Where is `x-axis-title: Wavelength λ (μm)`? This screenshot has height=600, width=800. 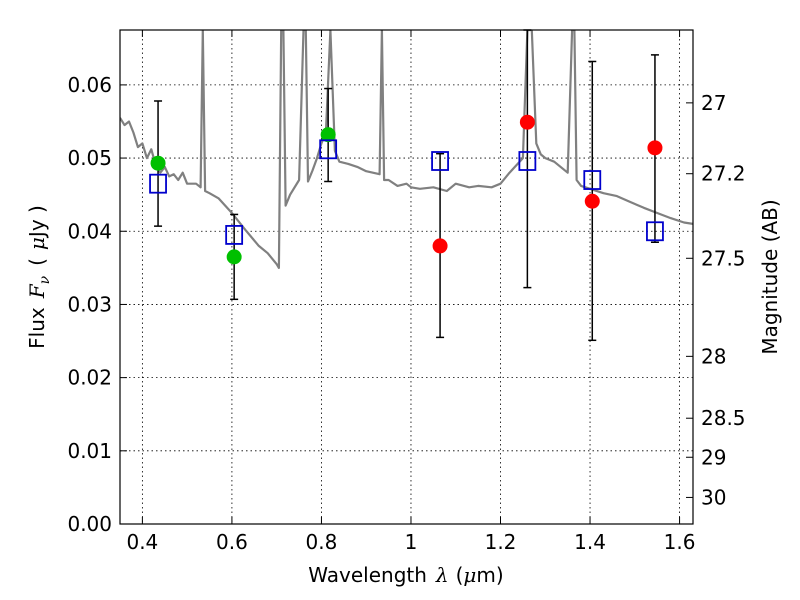 x-axis-title: Wavelength λ (μm) is located at coordinates (405, 575).